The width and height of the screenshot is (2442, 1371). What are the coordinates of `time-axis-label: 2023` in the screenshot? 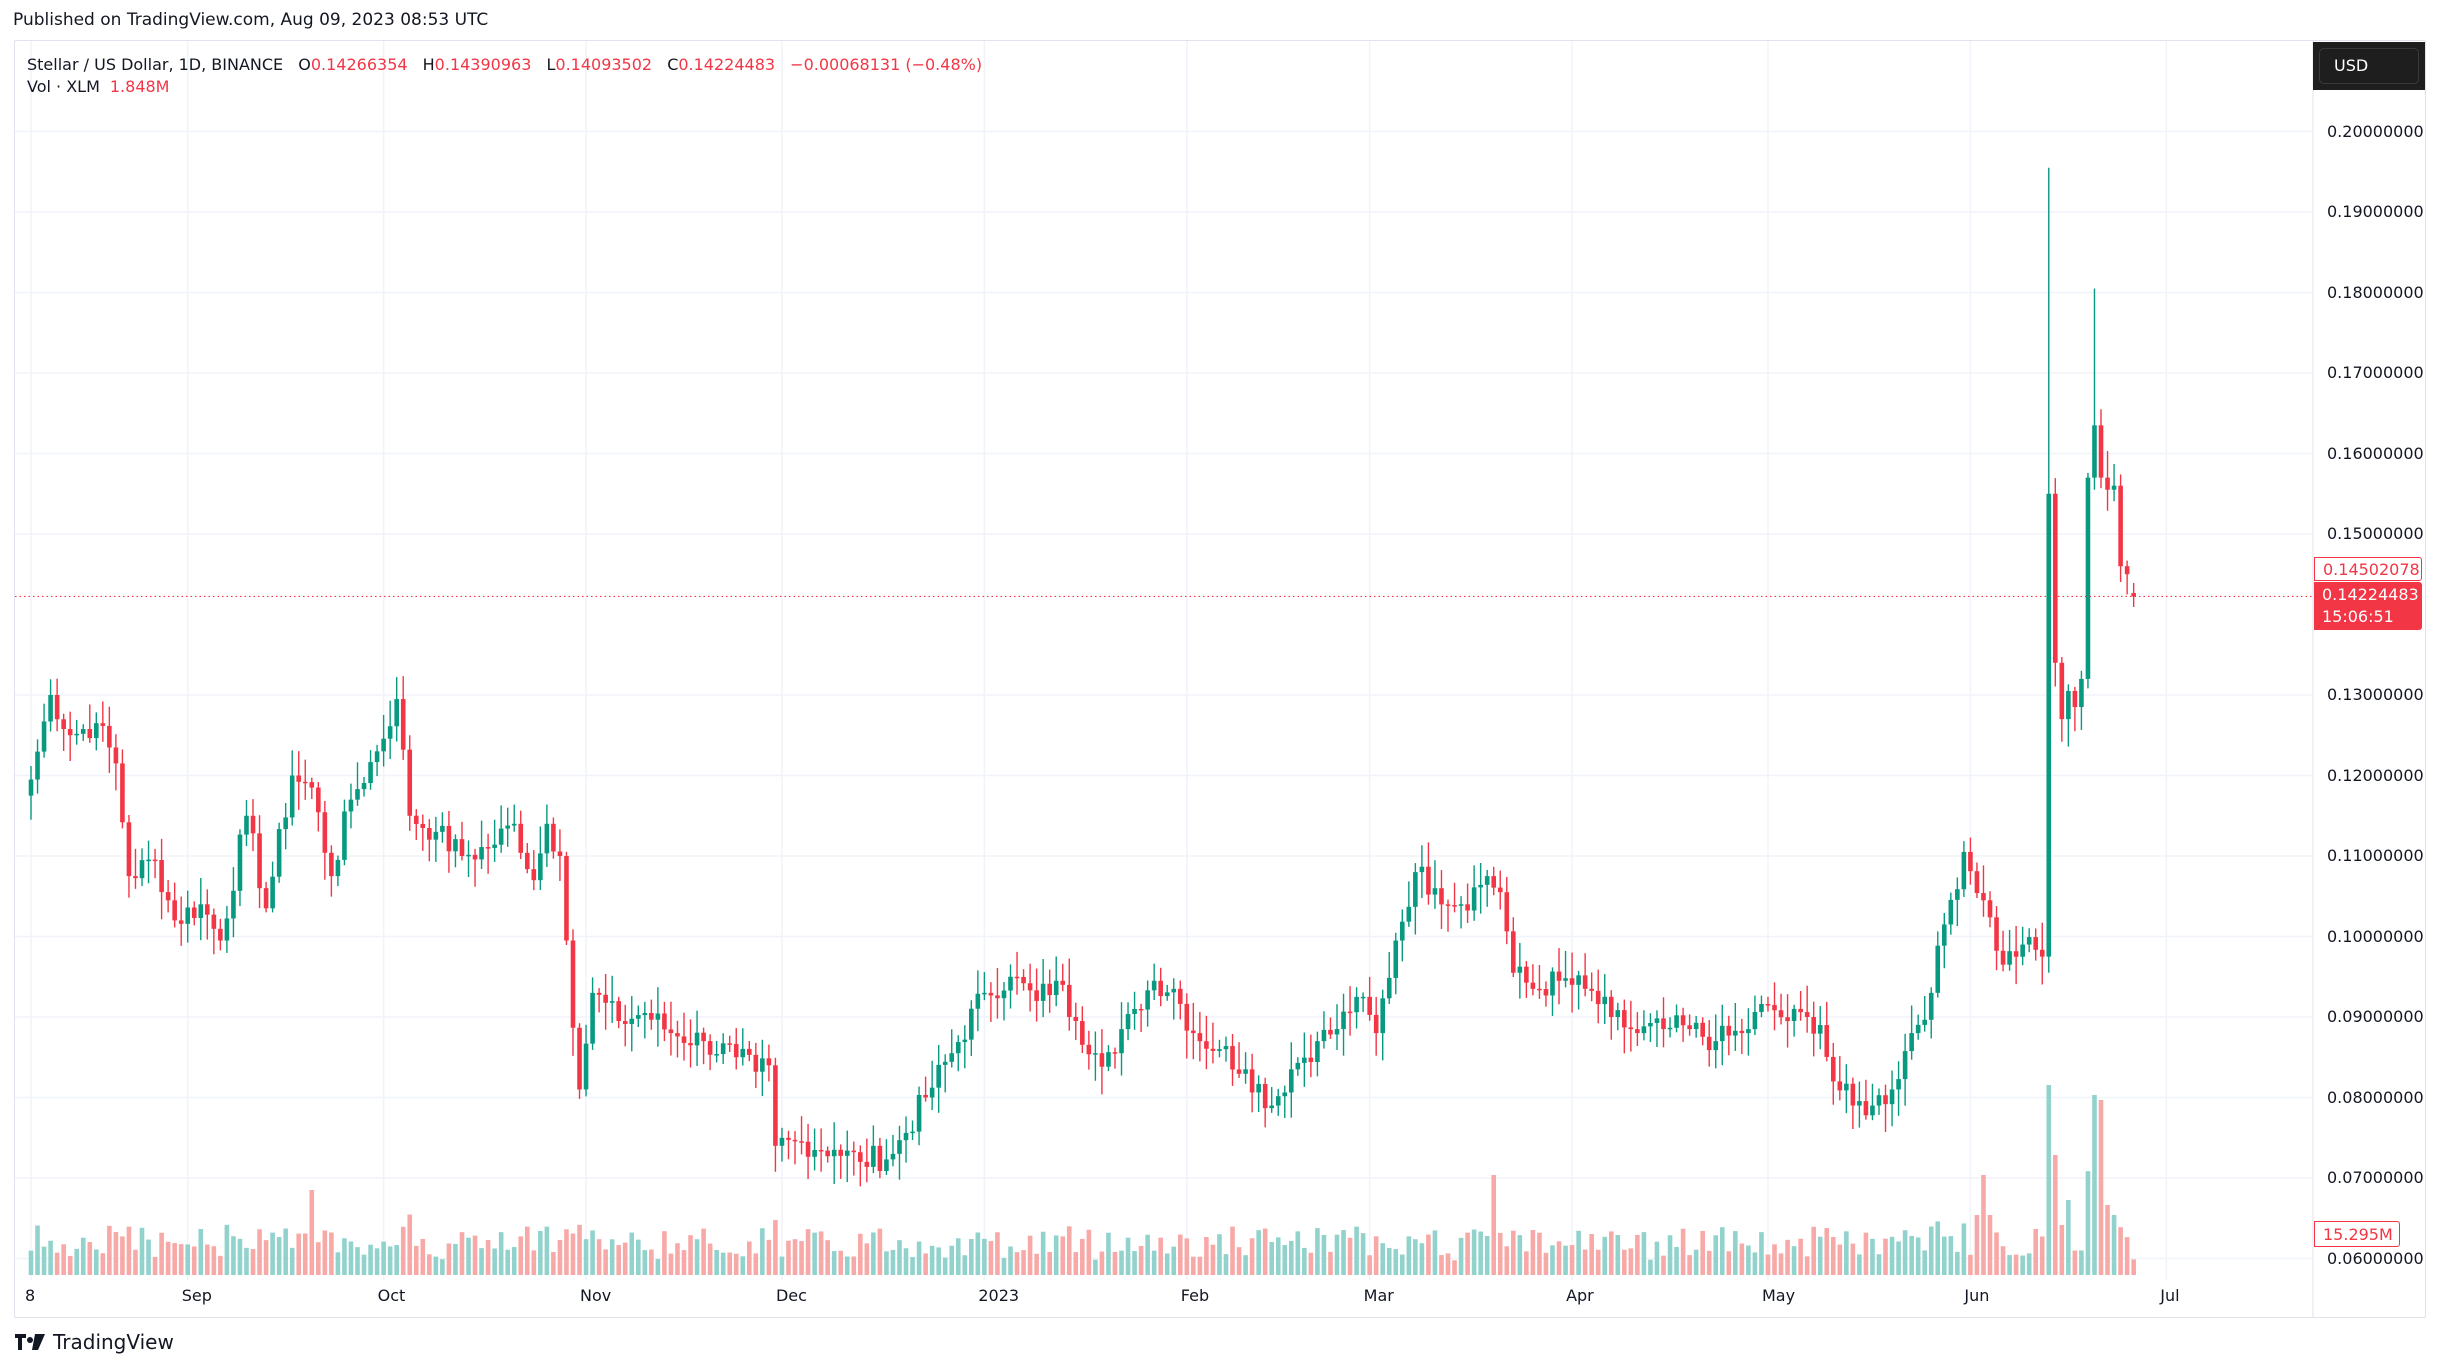 It's located at (999, 1295).